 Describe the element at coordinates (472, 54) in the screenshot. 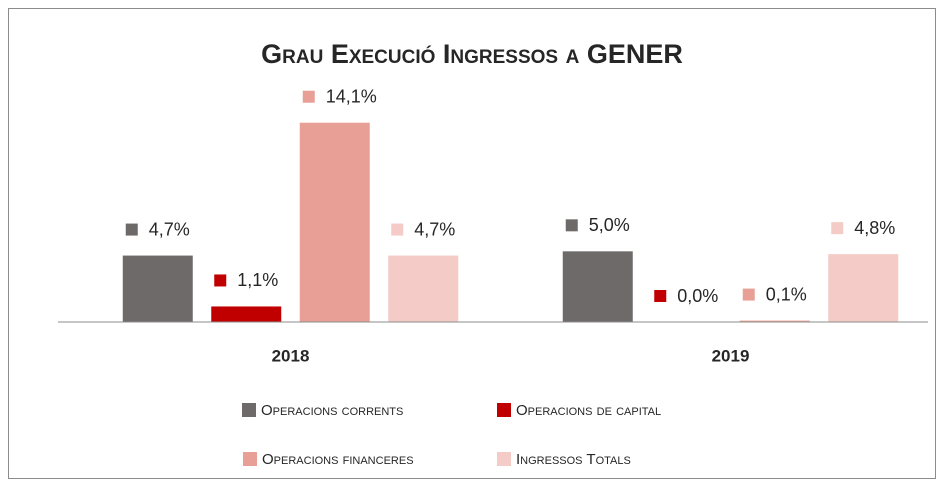

I see `chart-title: Grau Execució Ingressos a GENER` at that location.